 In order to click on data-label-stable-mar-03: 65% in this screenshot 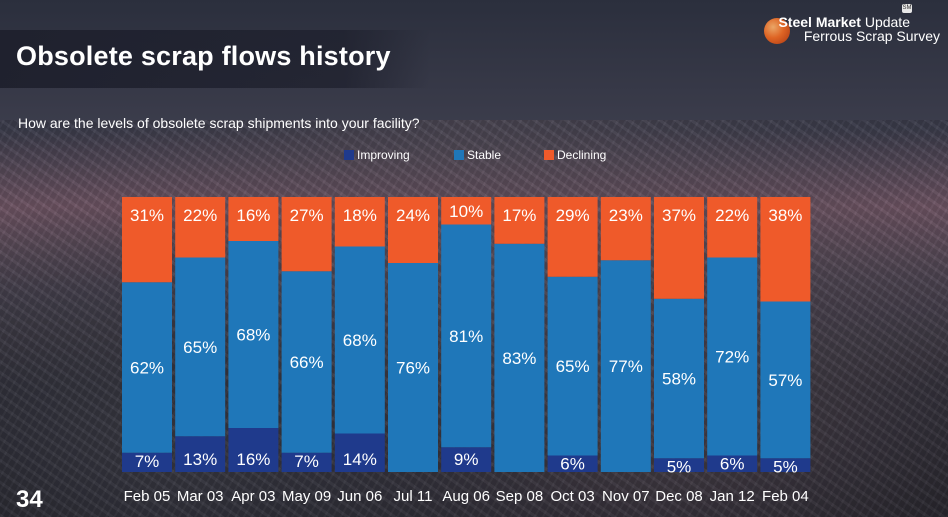, I will do `click(200, 347)`.